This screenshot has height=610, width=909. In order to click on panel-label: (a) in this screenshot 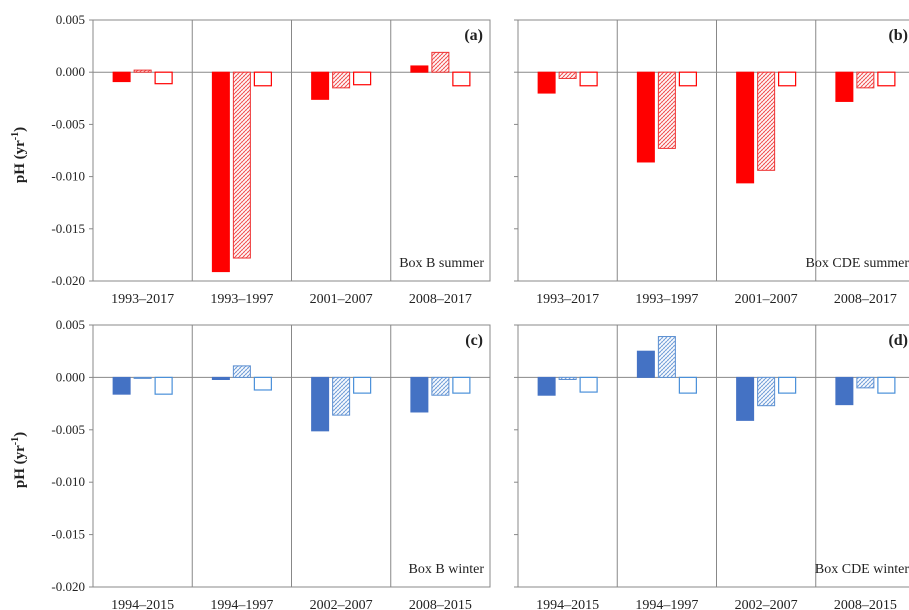, I will do `click(473, 35)`.